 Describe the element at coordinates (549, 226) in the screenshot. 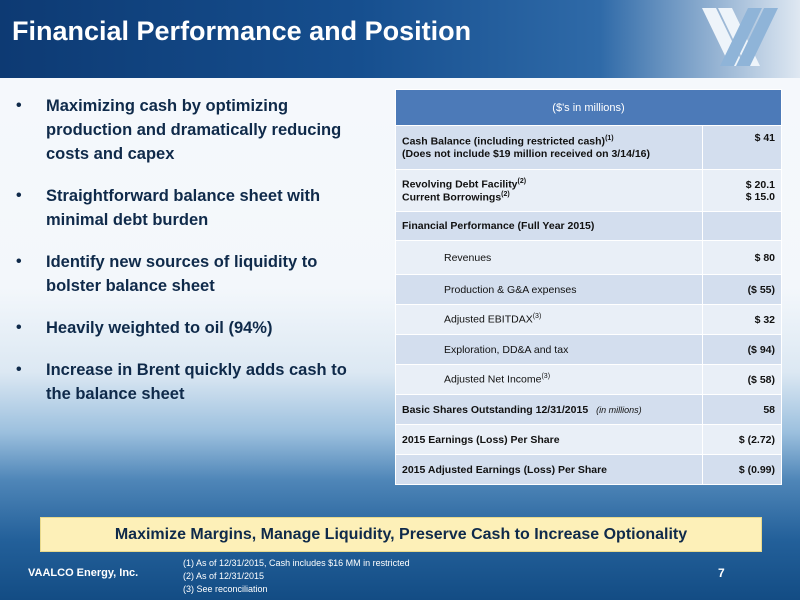

I see `fin-perf-label: Financial Performance (Full Year 2015)` at that location.